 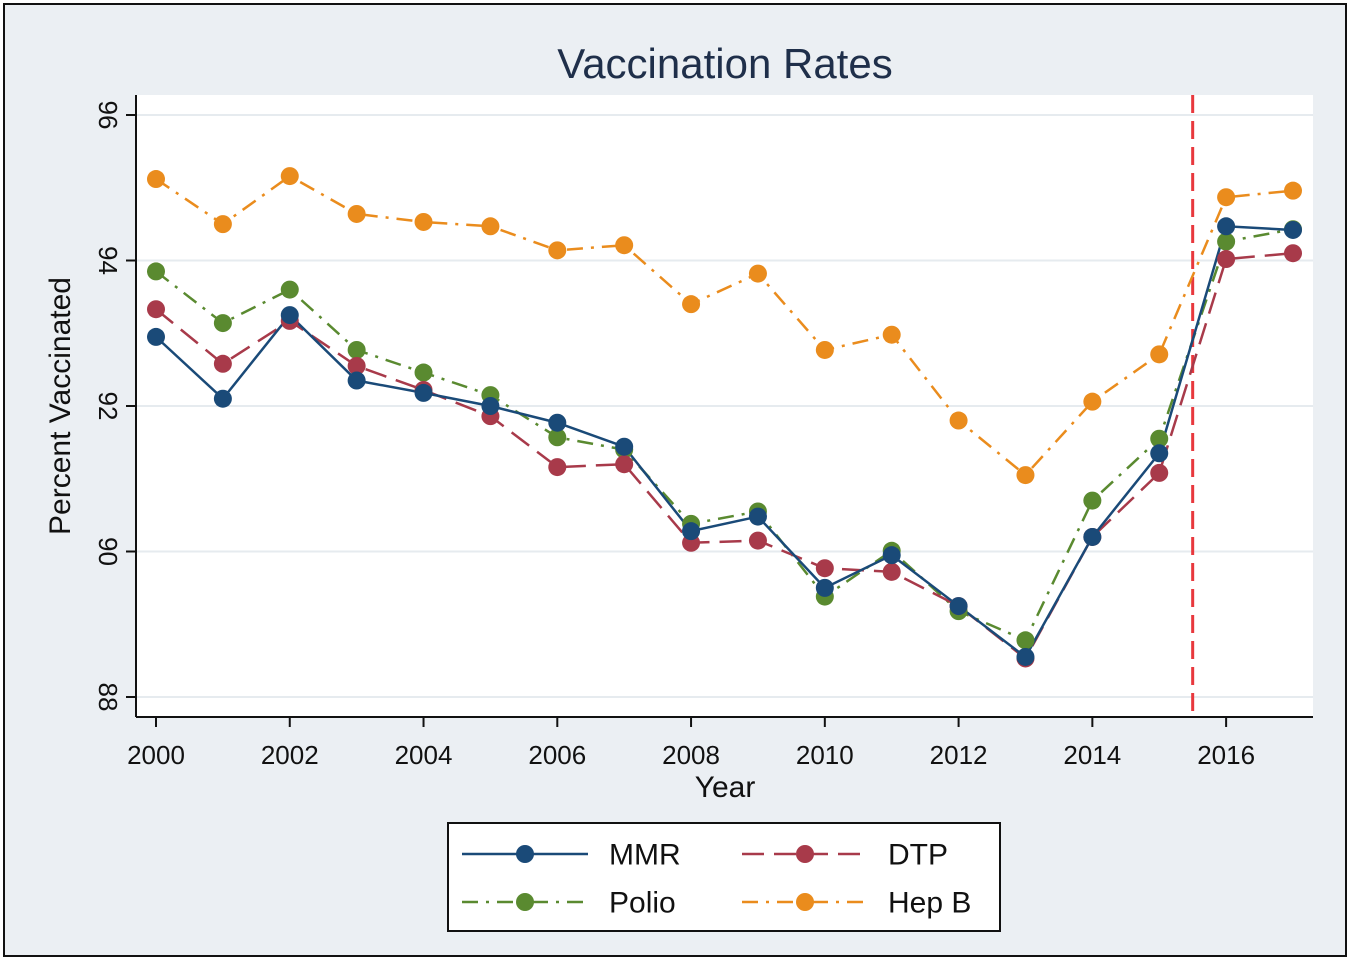 What do you see at coordinates (725, 787) in the screenshot?
I see `x-axis-label: Year` at bounding box center [725, 787].